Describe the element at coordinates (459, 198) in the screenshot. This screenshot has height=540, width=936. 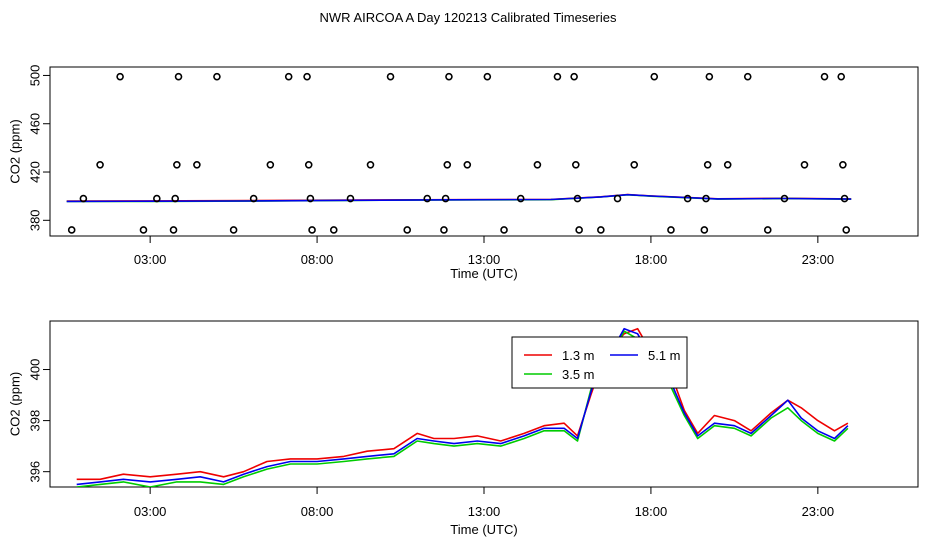
I see `series-line-5-1m` at that location.